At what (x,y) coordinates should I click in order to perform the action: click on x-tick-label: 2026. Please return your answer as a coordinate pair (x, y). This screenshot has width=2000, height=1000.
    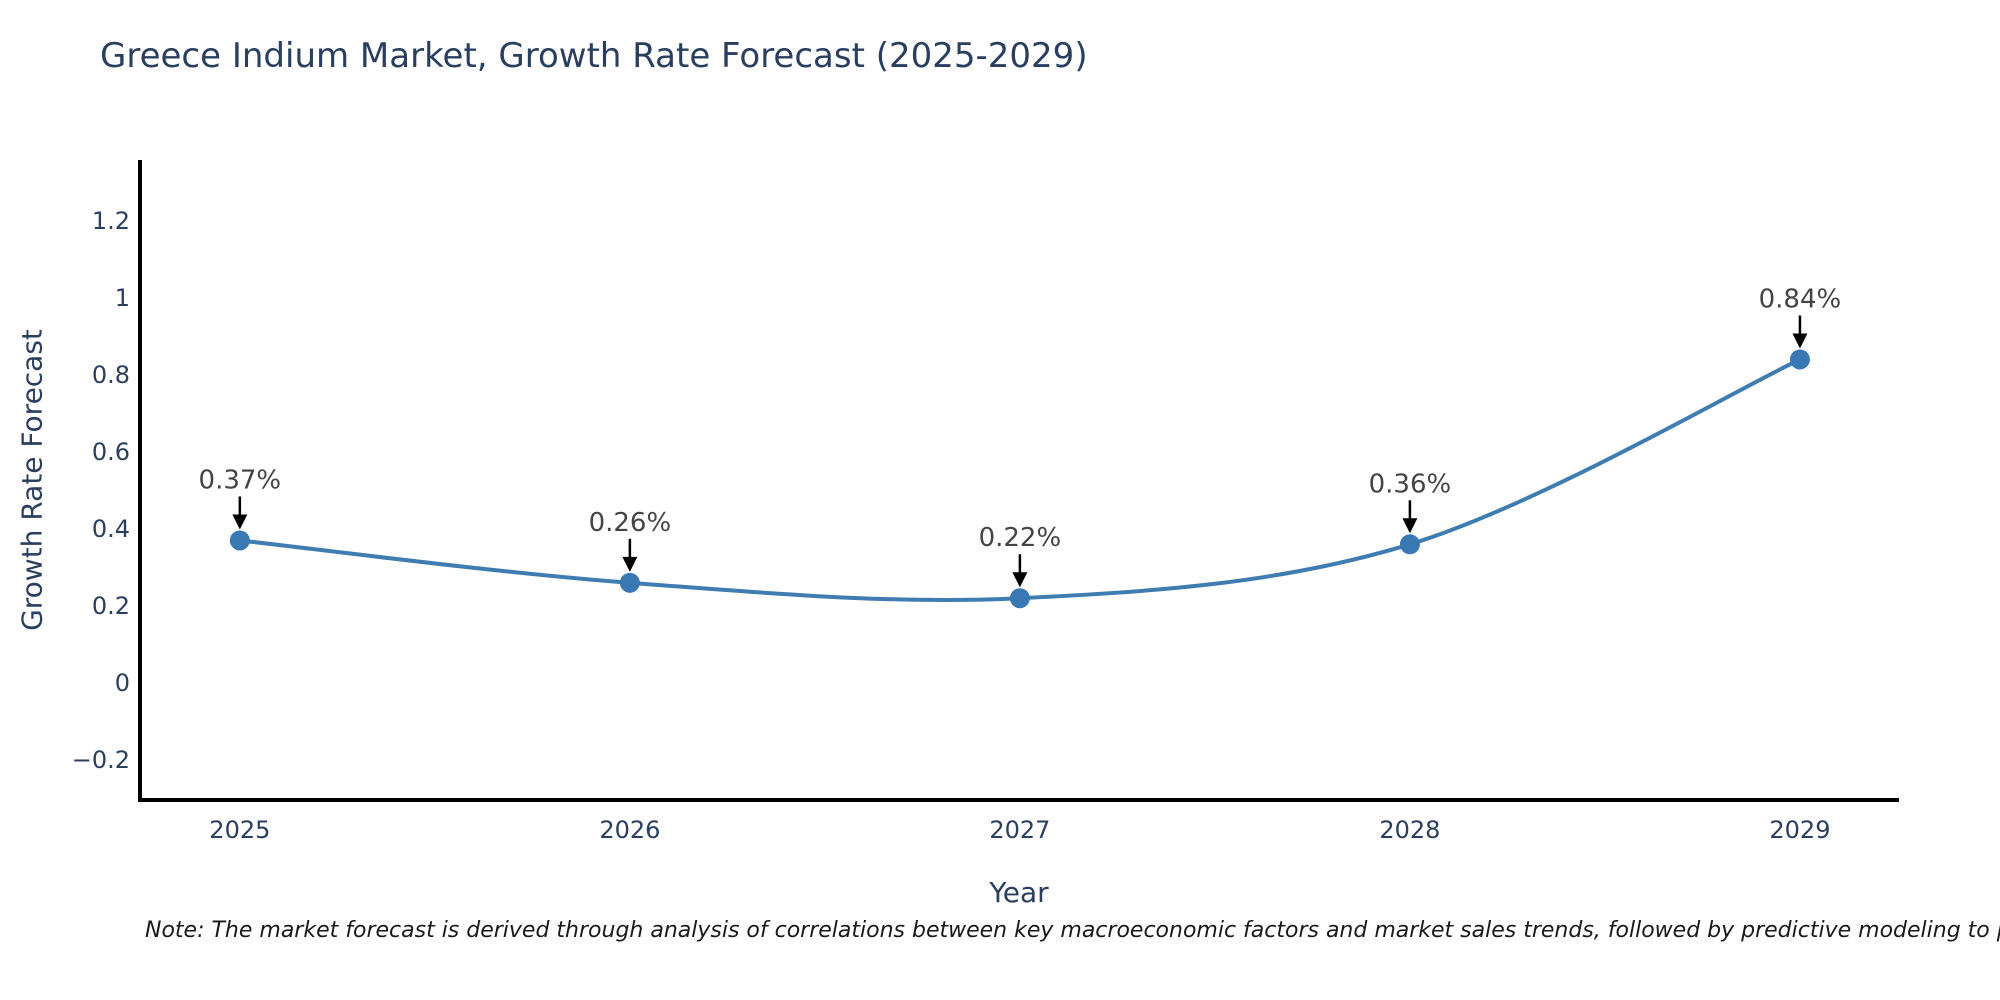
    Looking at the image, I should click on (629, 830).